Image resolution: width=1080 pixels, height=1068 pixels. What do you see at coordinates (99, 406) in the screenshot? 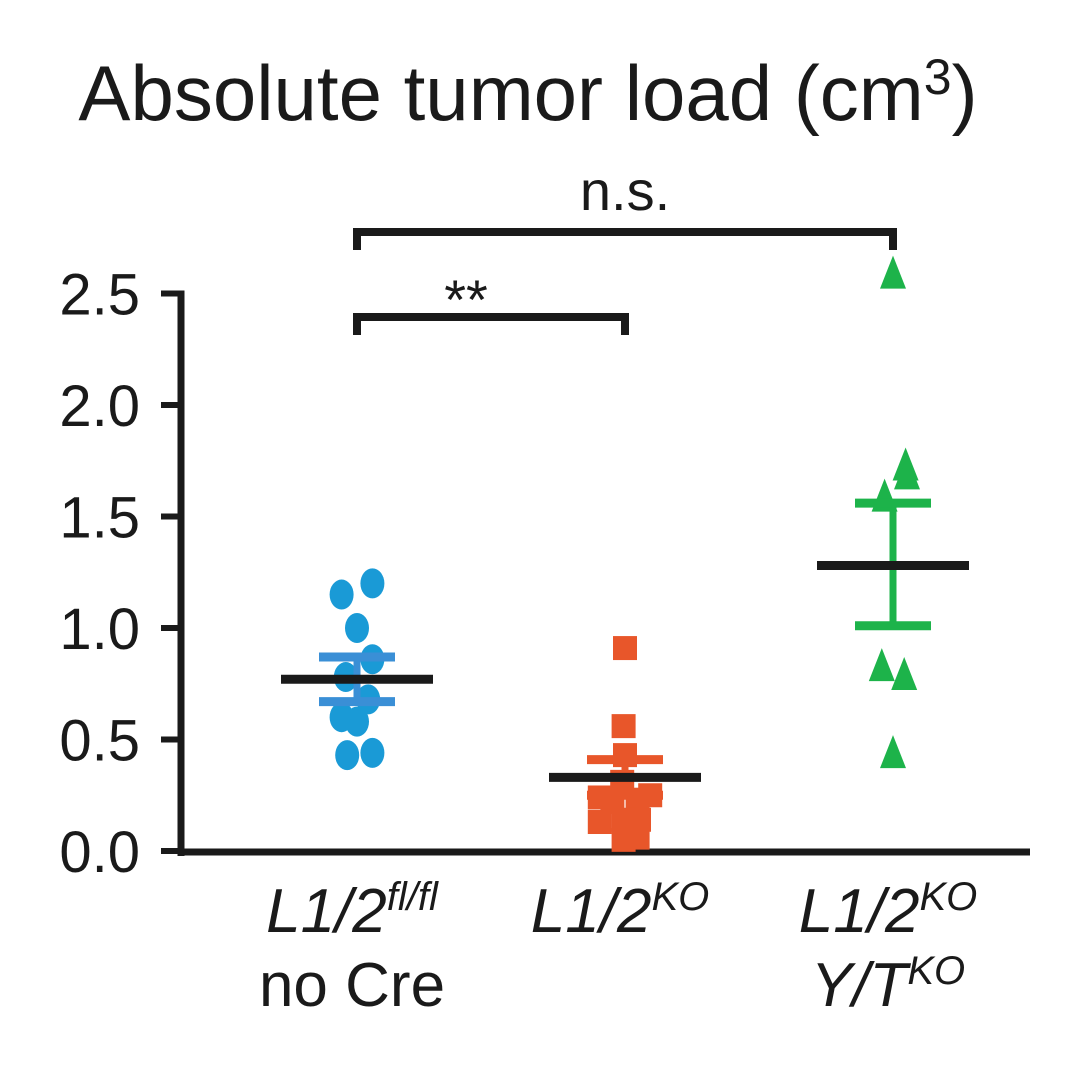
I see `y-tick-label: 2.0` at bounding box center [99, 406].